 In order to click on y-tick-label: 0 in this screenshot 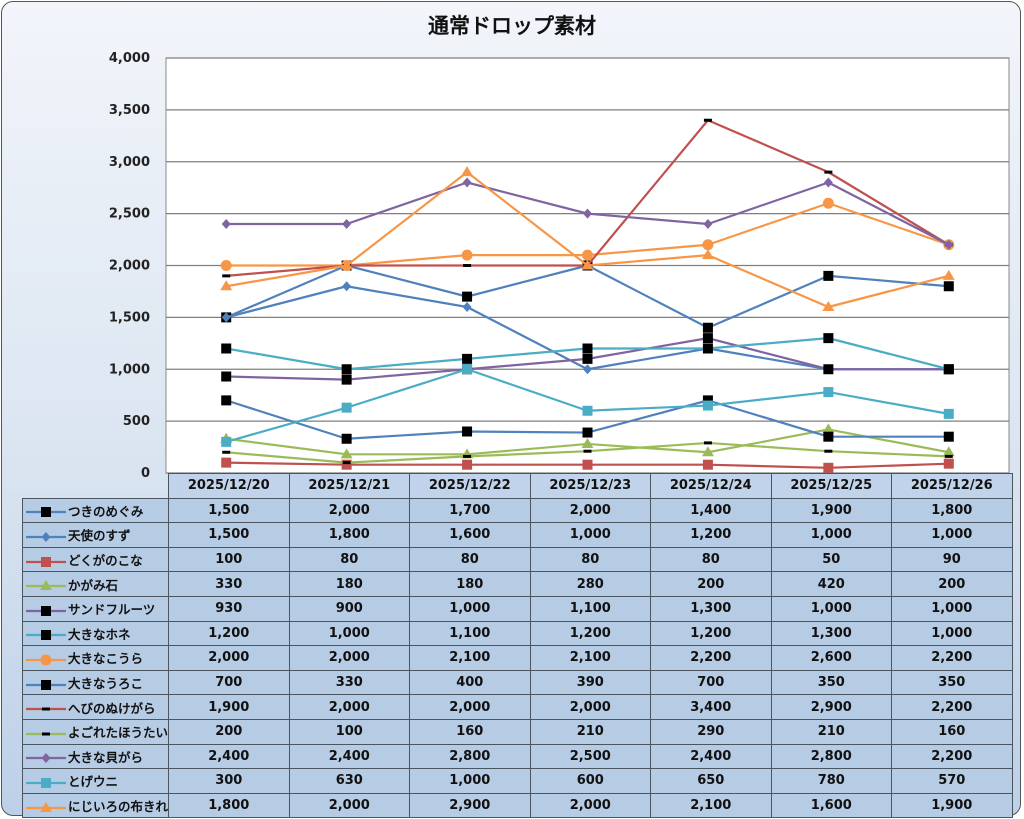, I will do `click(145, 473)`.